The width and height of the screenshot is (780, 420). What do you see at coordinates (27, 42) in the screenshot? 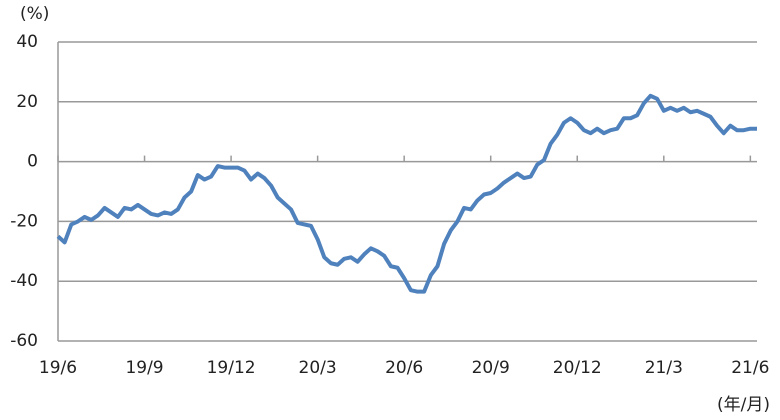
I see `y-tick-label: 40` at bounding box center [27, 42].